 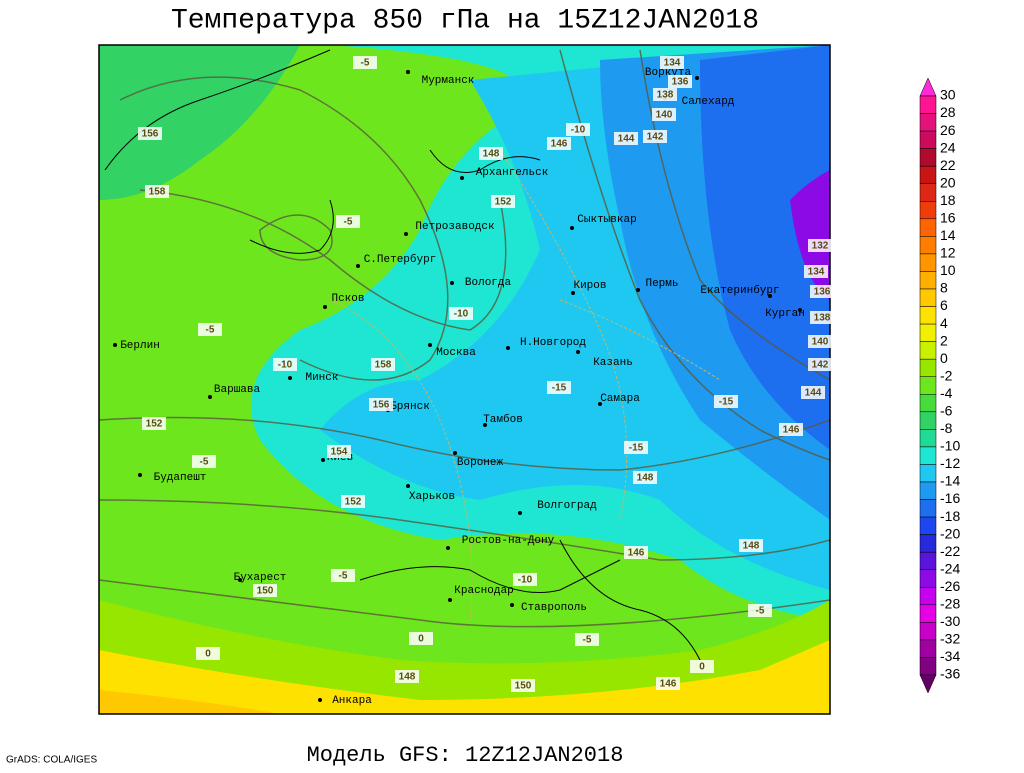 I want to click on contour-label: 132, so click(x=820, y=246).